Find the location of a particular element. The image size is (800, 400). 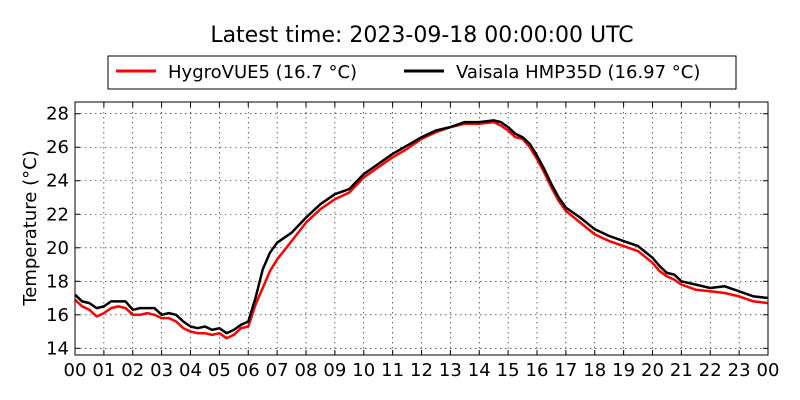

x-tick-label: 19 is located at coordinates (623, 370).